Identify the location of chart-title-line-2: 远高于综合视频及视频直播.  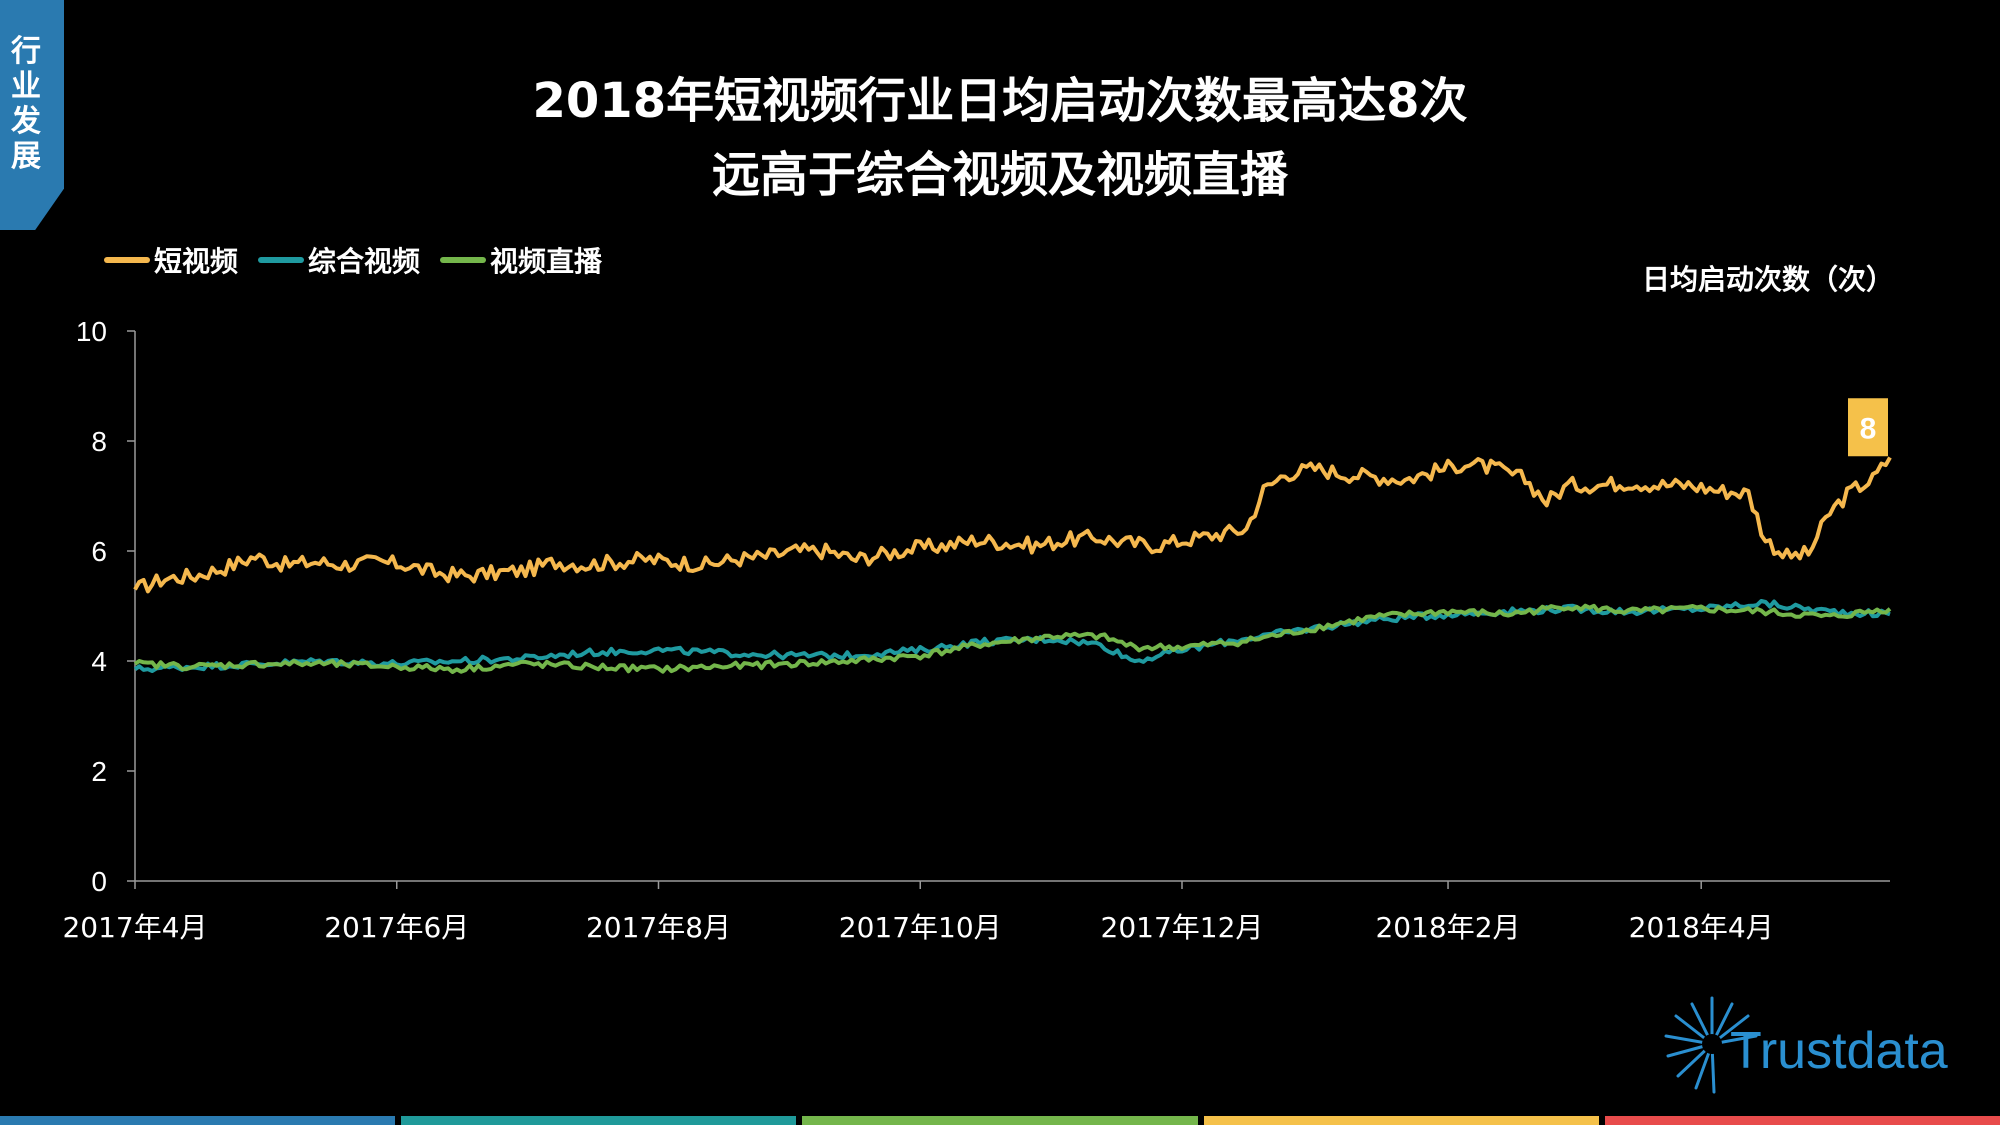
(999, 175).